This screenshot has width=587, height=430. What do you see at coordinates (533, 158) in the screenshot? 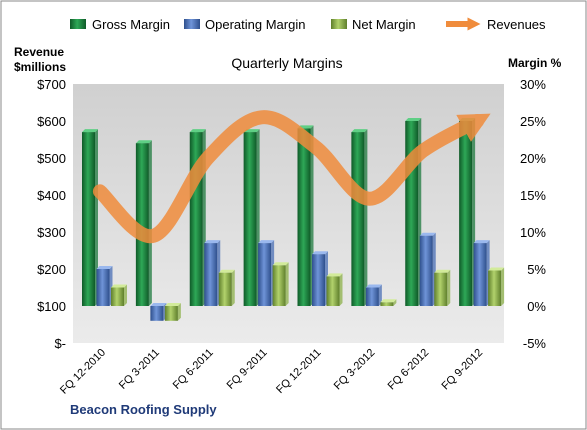
I see `right-tick-label: 20%` at bounding box center [533, 158].